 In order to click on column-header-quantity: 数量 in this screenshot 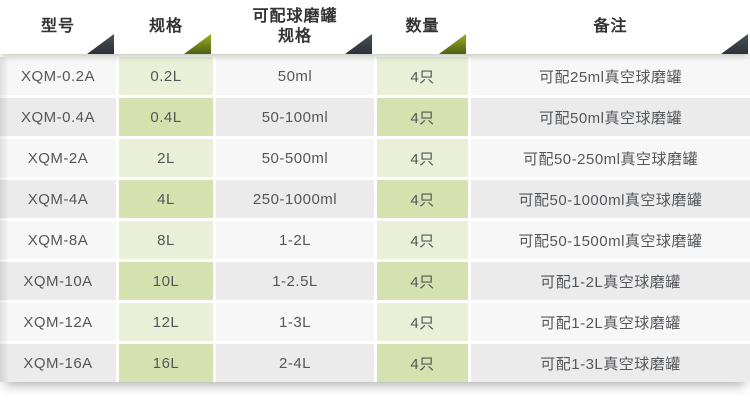, I will do `click(422, 27)`.